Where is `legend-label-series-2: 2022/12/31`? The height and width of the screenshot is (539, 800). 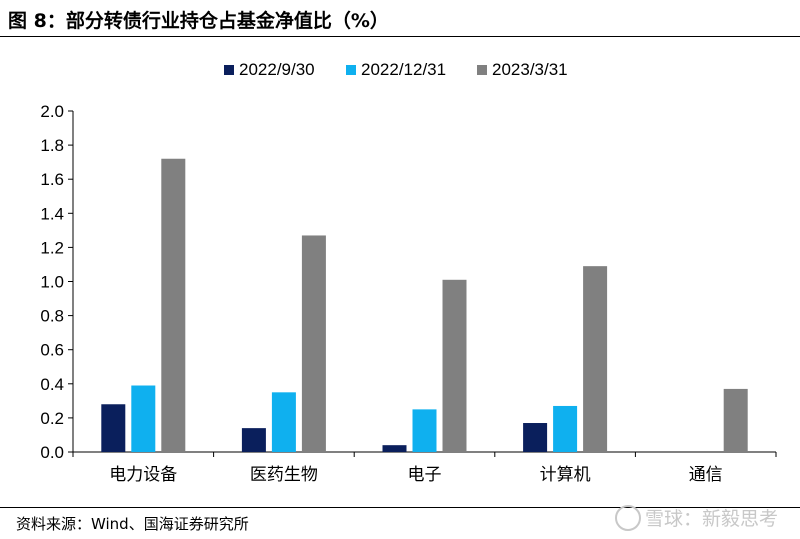
legend-label-series-2: 2022/12/31 is located at coordinates (404, 69).